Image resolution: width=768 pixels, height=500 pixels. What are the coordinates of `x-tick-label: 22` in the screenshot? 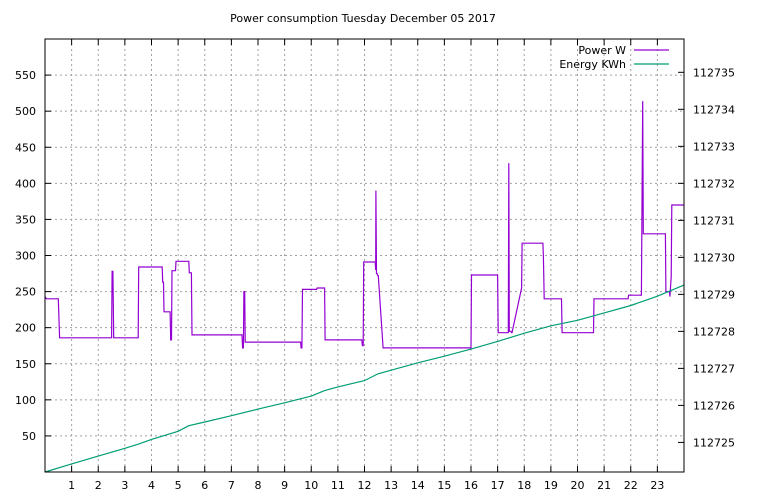 It's located at (631, 485).